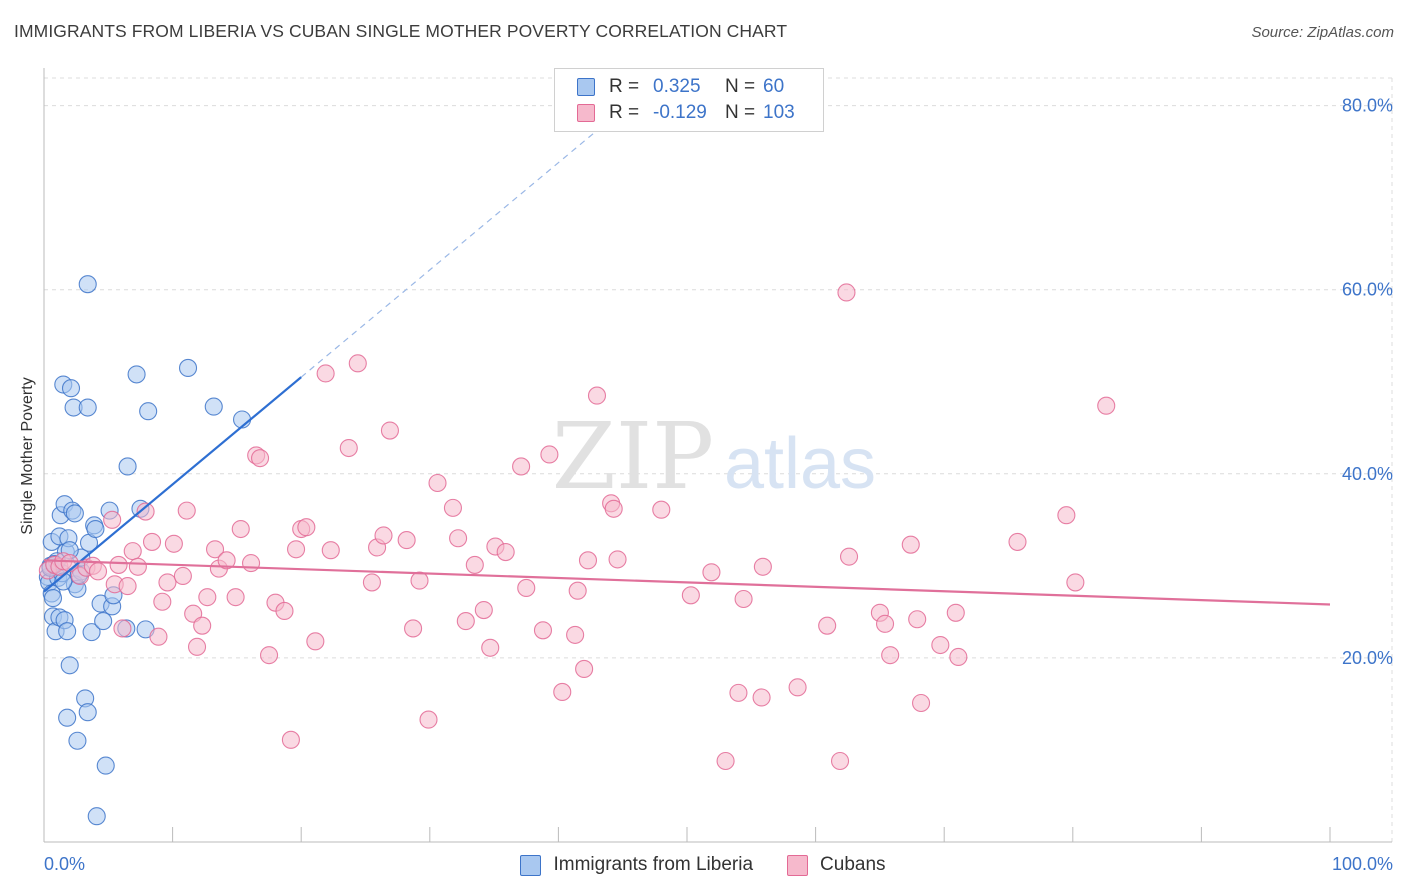  I want to click on trend-line-liberia, so click(172, 484).